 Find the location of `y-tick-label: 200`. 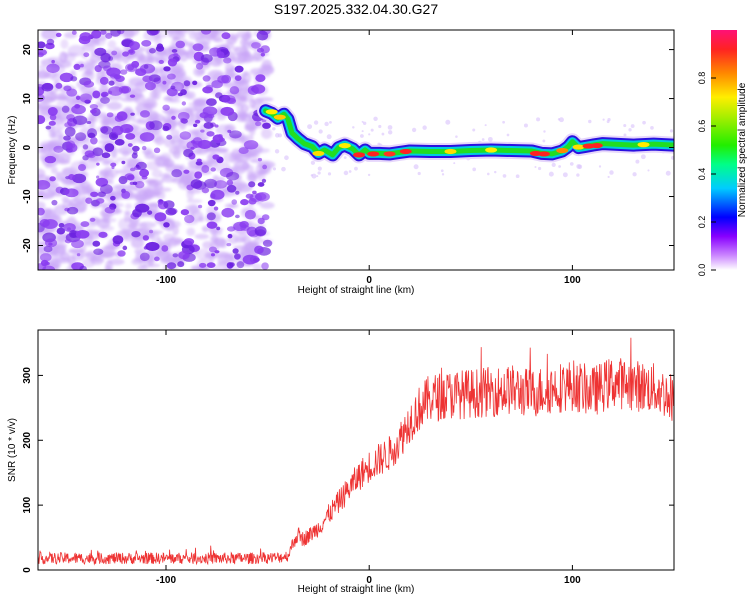

y-tick-label: 200 is located at coordinates (27, 439).